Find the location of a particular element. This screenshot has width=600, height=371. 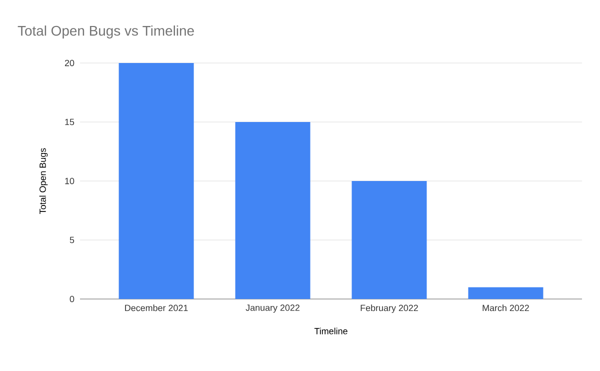

x-axis-title: Timeline is located at coordinates (331, 331).